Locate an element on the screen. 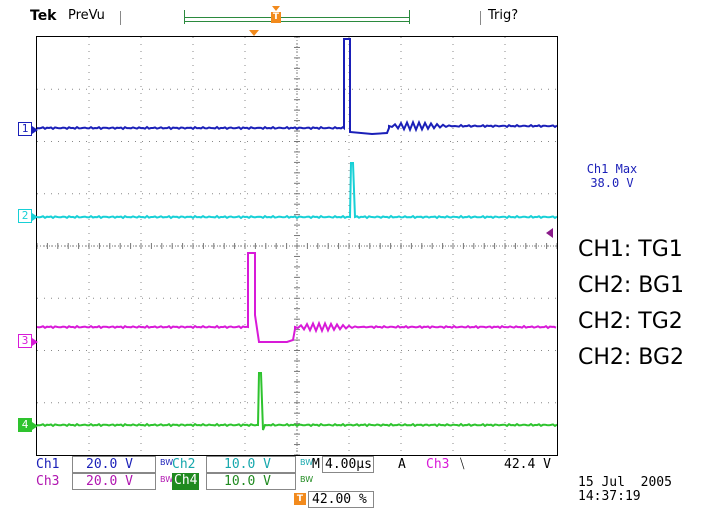  ch4-bw-limit: BW is located at coordinates (307, 479).